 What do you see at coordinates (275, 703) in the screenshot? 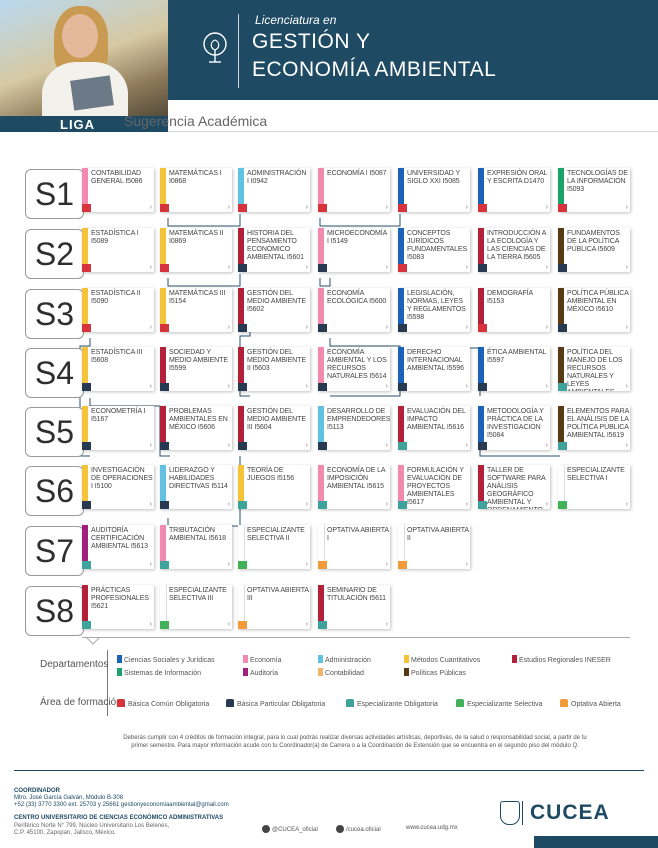
I see `area-legend-item: Básica Particular Obligatoria` at bounding box center [275, 703].